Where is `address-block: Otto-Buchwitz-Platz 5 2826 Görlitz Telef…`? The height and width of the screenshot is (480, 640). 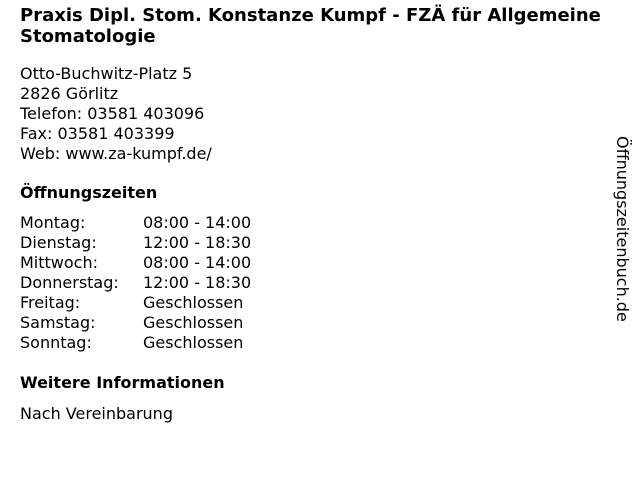
address-block: Otto-Buchwitz-Platz 5 2826 Görlitz Telef… is located at coordinates (116, 114).